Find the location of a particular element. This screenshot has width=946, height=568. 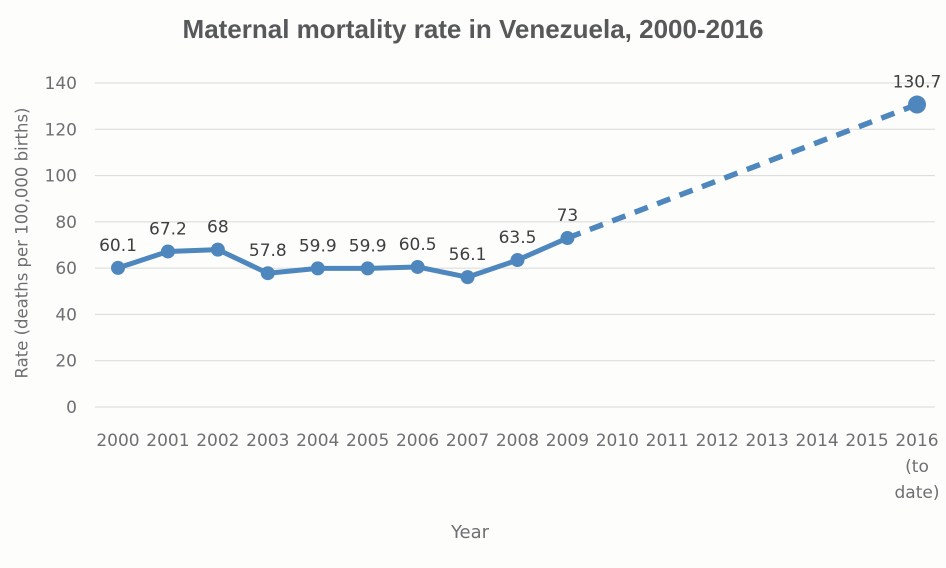

x-tick-label: 2003 is located at coordinates (267, 441).